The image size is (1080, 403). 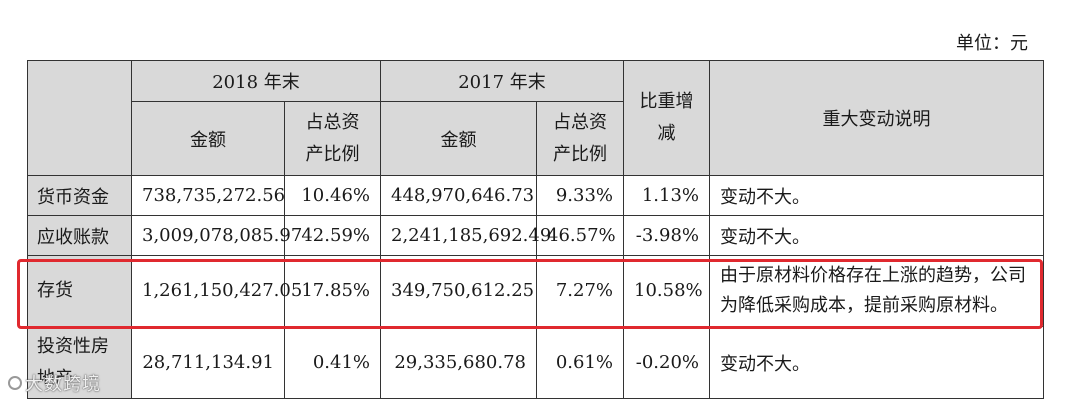 What do you see at coordinates (580, 362) in the screenshot?
I see `ratio-2017-cell: 0.61%` at bounding box center [580, 362].